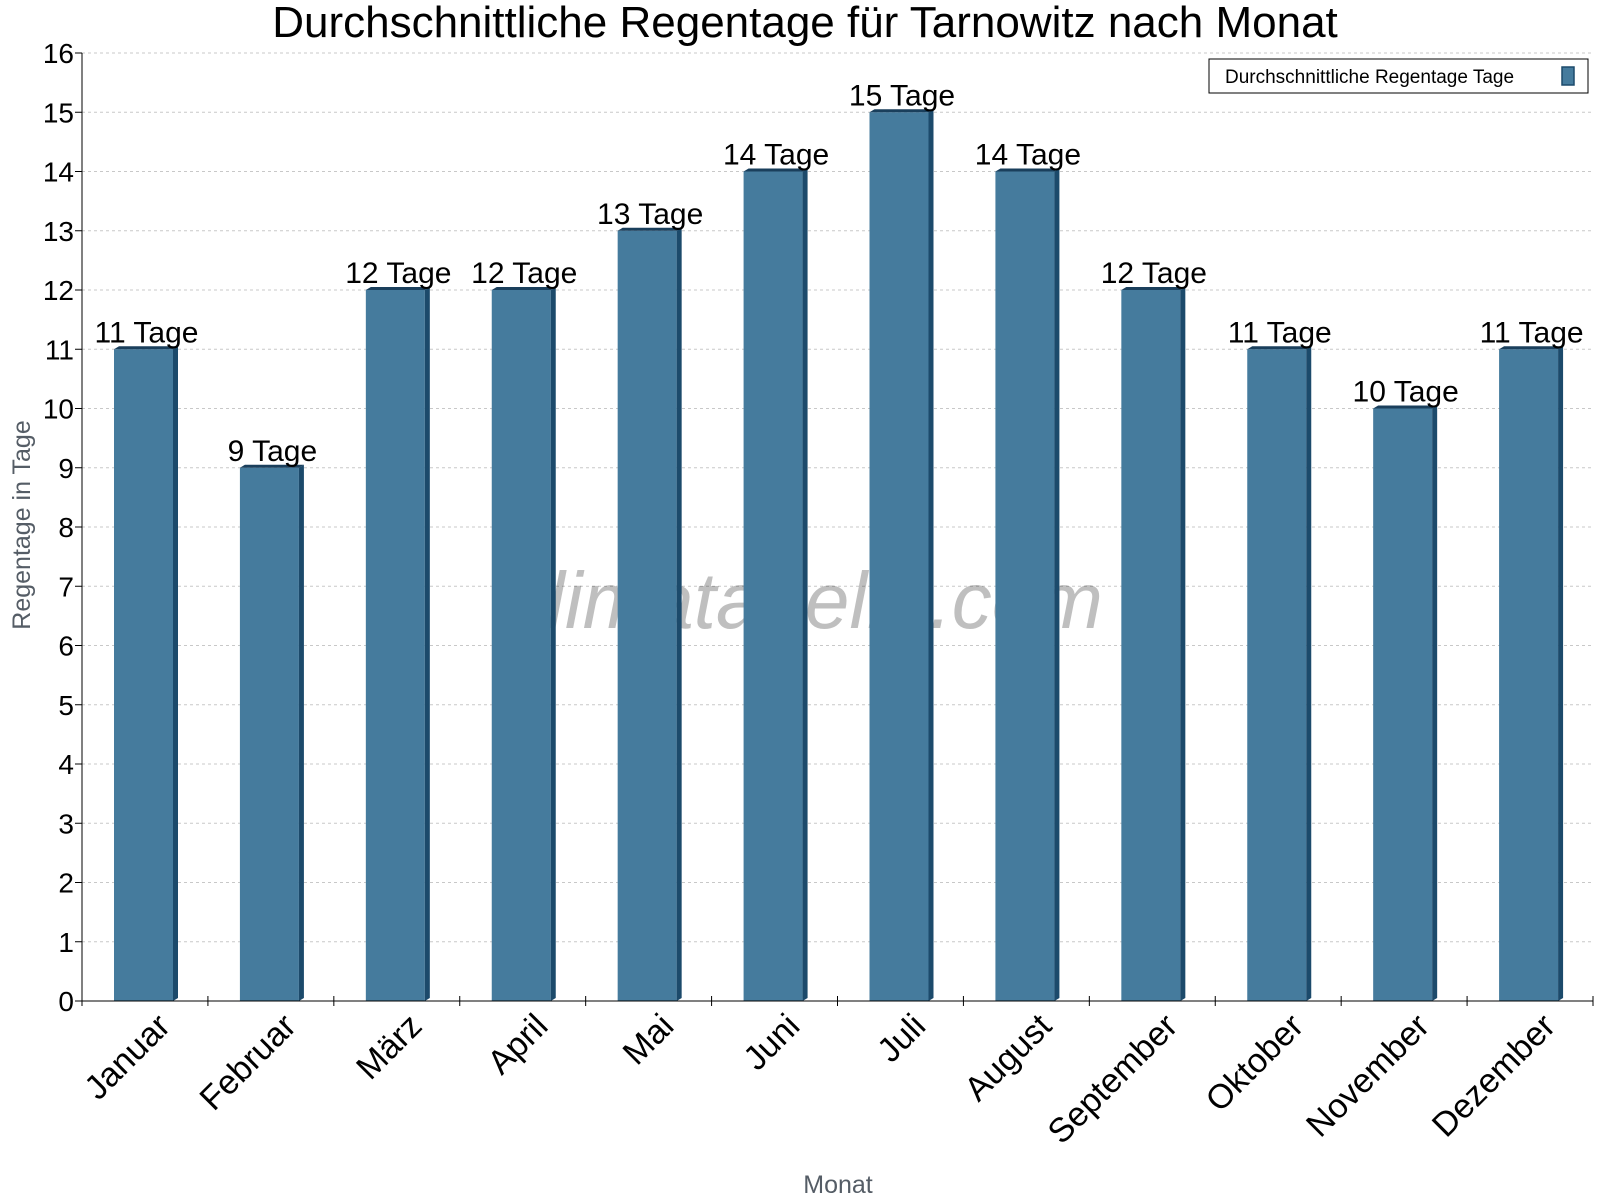 This screenshot has height=1200, width=1600. What do you see at coordinates (66, 823) in the screenshot?
I see `y-tick-label: 3` at bounding box center [66, 823].